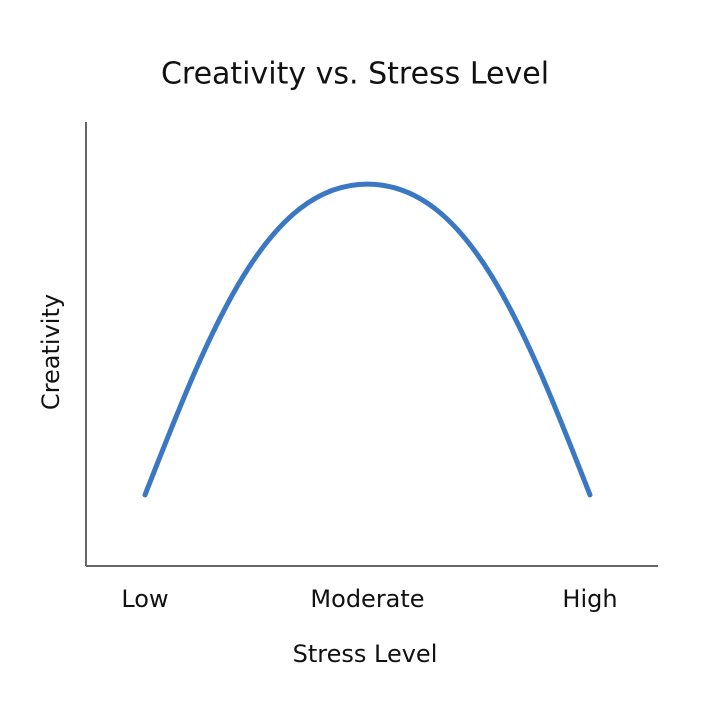 This screenshot has width=716, height=716. What do you see at coordinates (355, 74) in the screenshot?
I see `chart-title: Creativity vs. Stress Level` at bounding box center [355, 74].